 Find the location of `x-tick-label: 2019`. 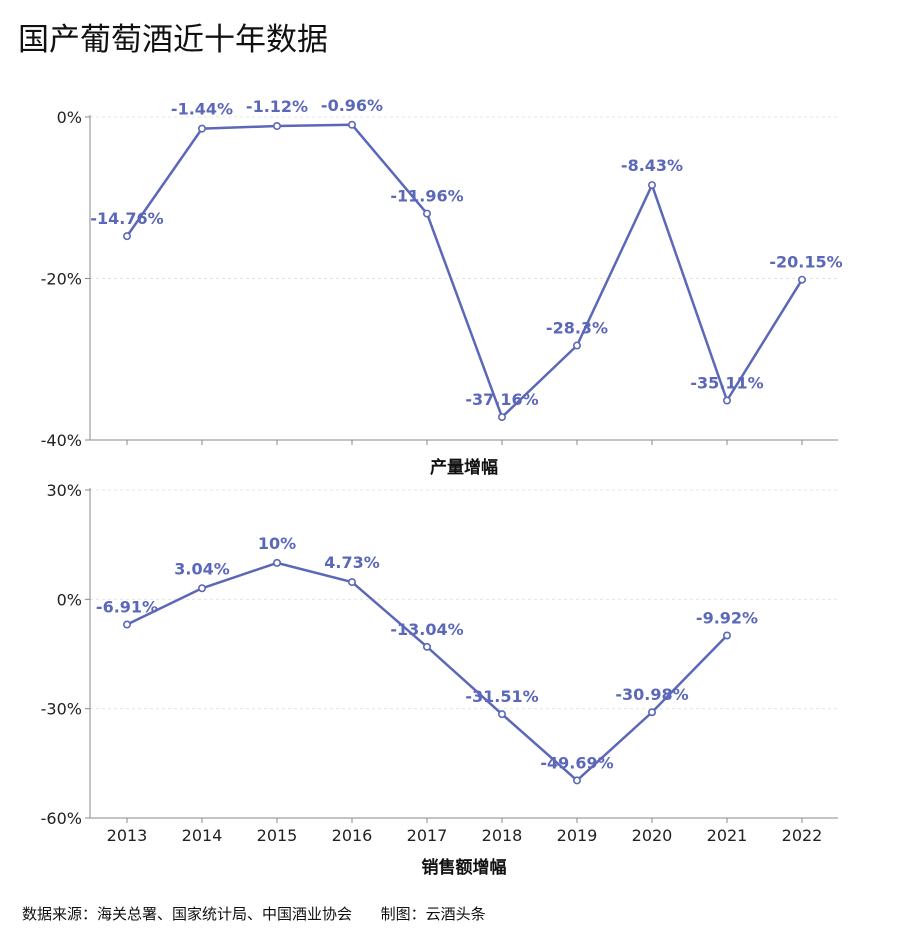

x-tick-label: 2019 is located at coordinates (577, 835).